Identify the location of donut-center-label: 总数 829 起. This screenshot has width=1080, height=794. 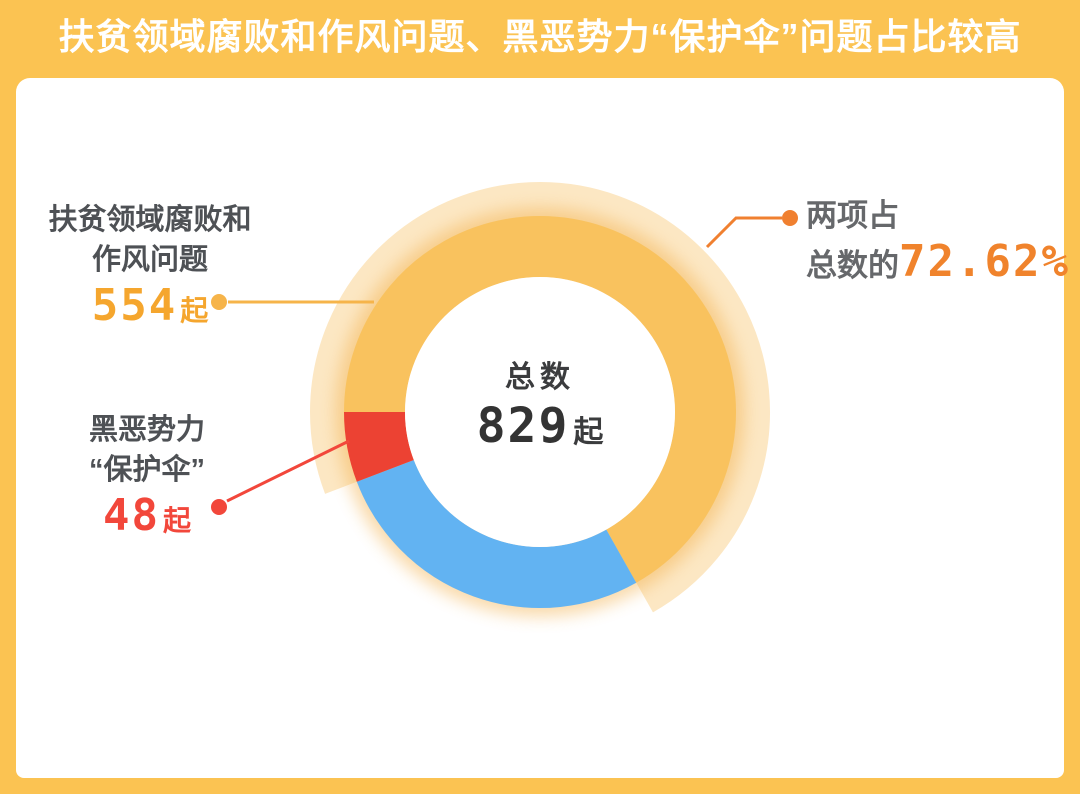
(540, 407).